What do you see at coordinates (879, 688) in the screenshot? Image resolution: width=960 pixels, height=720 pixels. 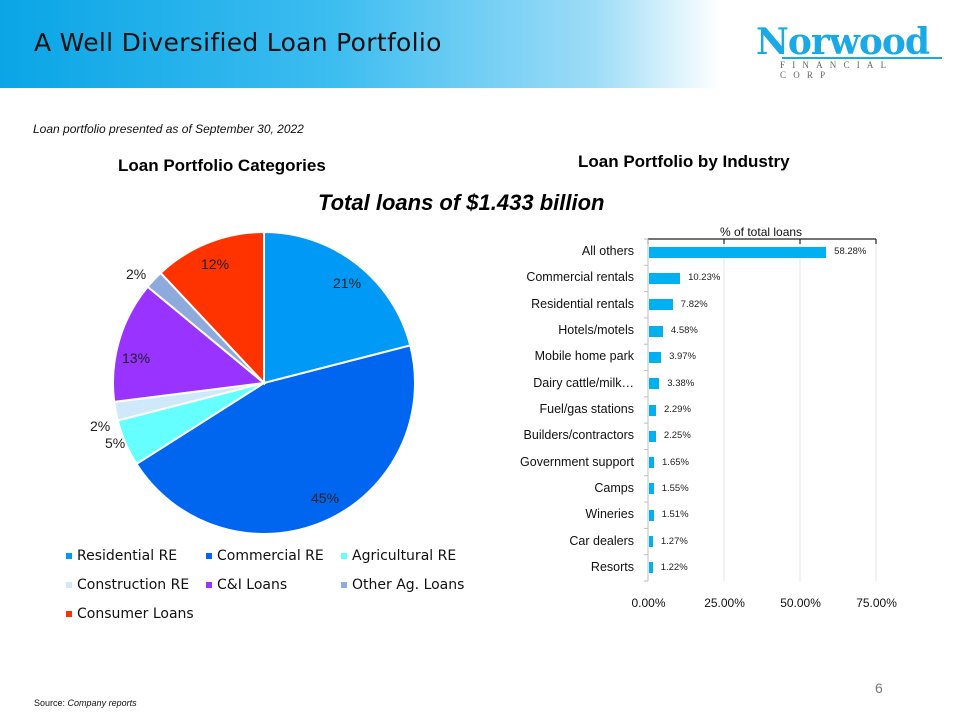 I see `page-number: 6` at bounding box center [879, 688].